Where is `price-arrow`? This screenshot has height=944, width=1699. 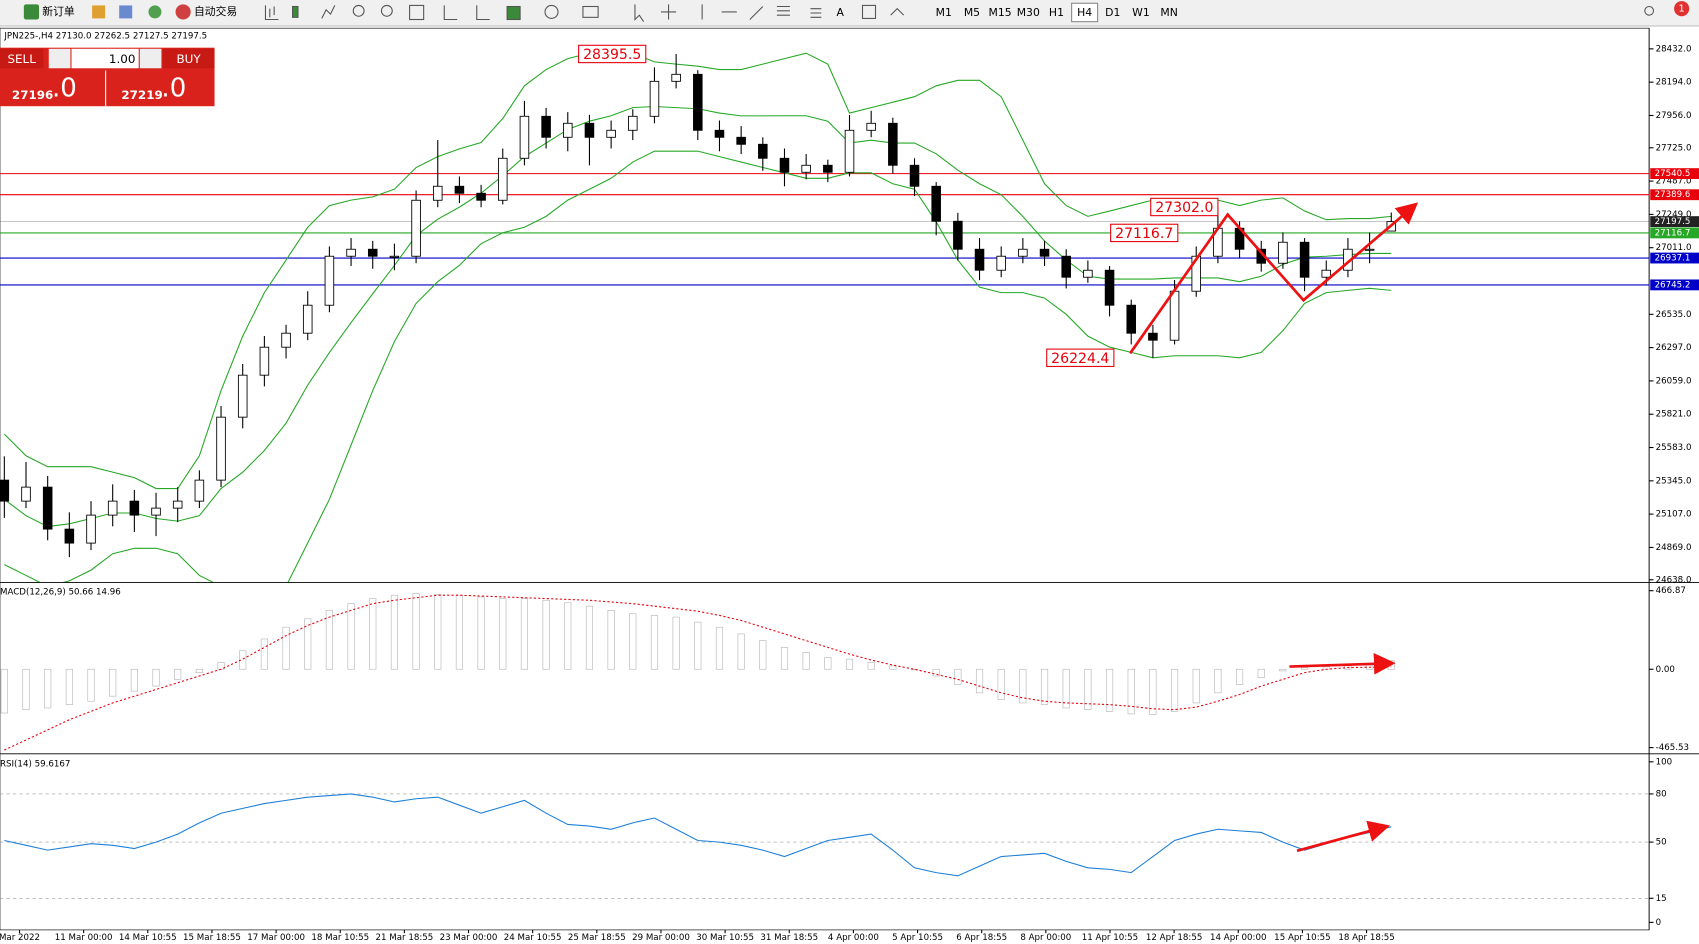
price-arrow is located at coordinates (1274, 278).